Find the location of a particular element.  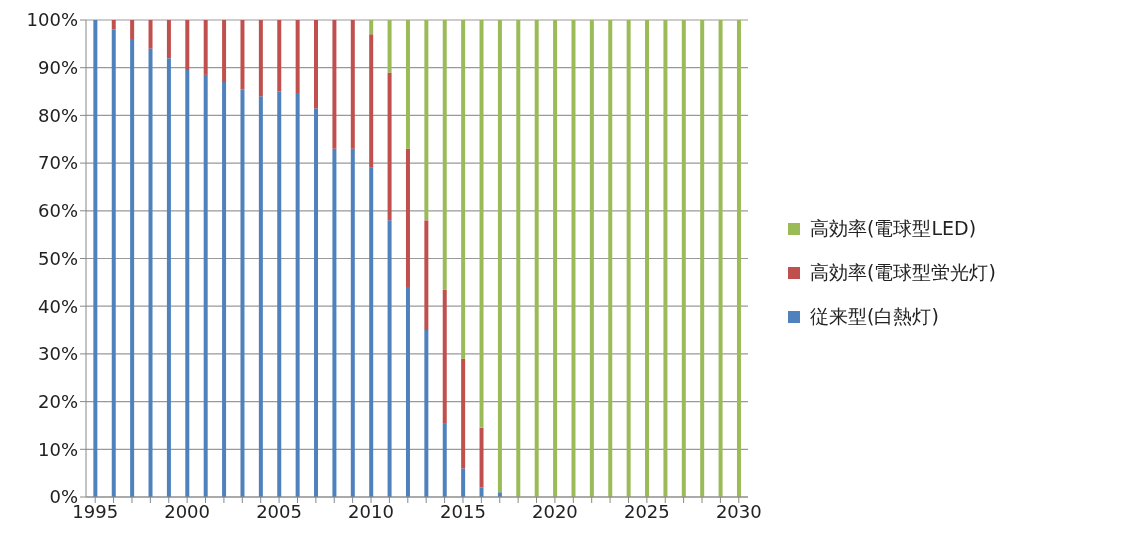

y-tick-label: 20% is located at coordinates (57, 401).